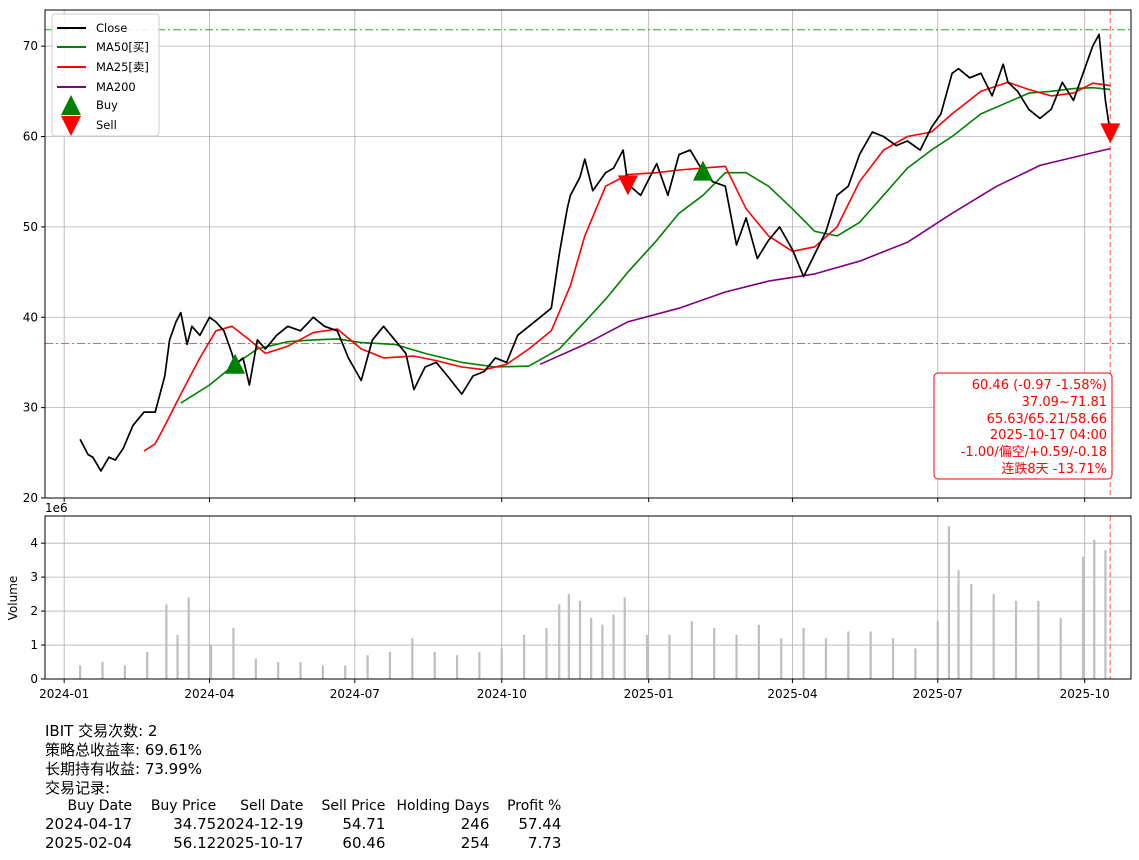 The height and width of the screenshot is (860, 1139). I want to click on cell-holding-days: 246, so click(475, 824).